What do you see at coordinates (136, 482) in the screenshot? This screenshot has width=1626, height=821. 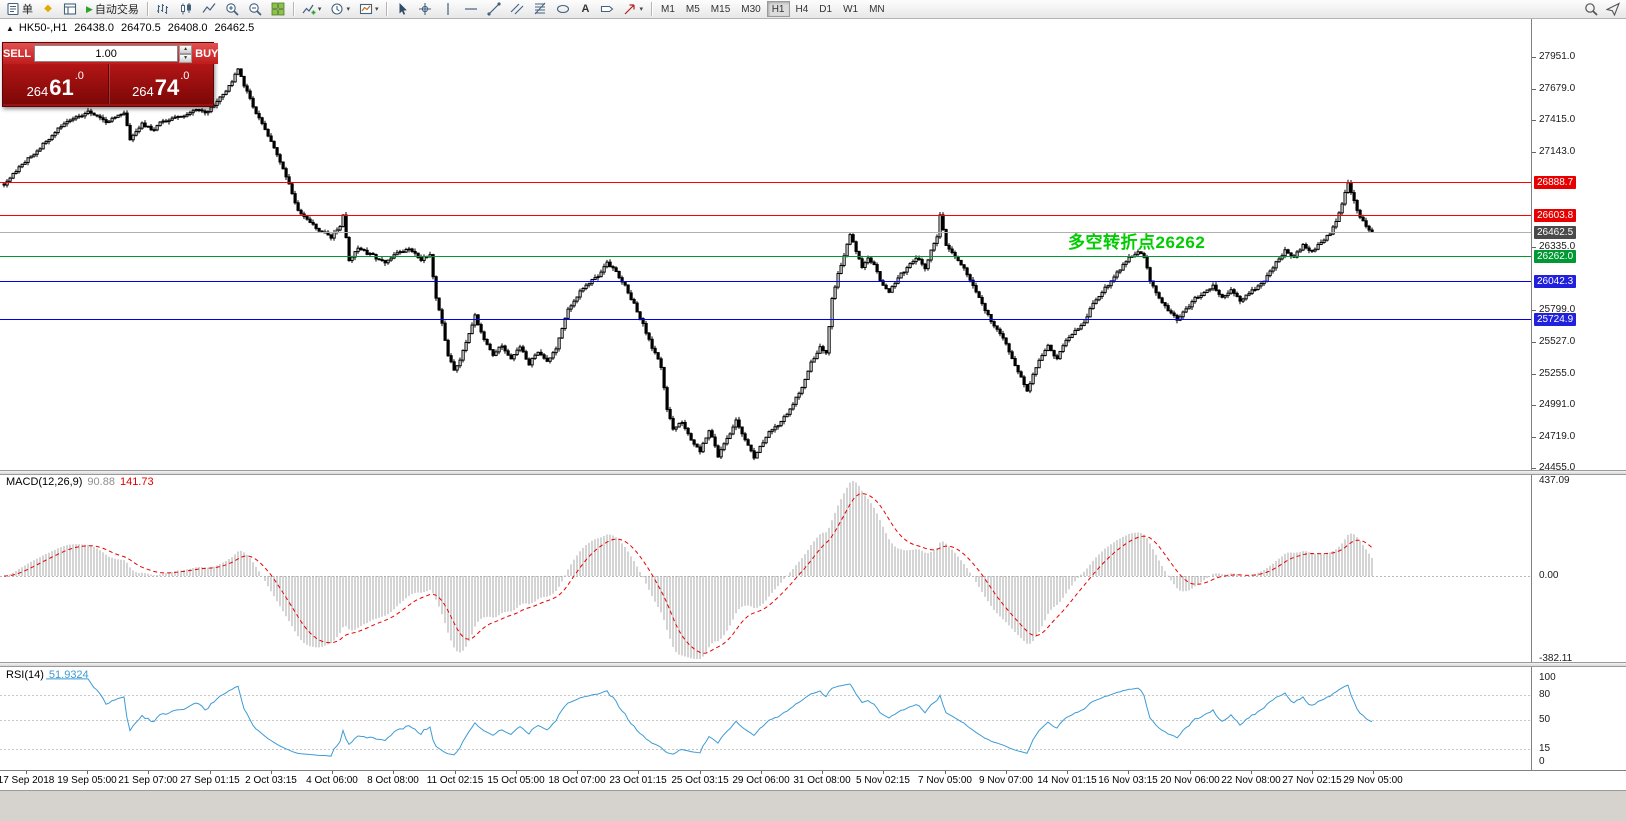 I see `macd-signal-value: 141.73` at bounding box center [136, 482].